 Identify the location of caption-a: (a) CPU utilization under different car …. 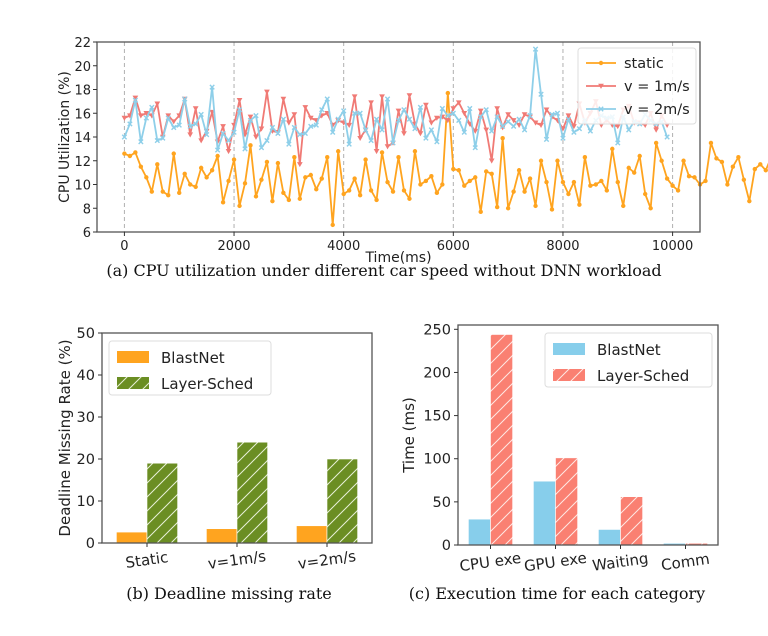
(383, 270).